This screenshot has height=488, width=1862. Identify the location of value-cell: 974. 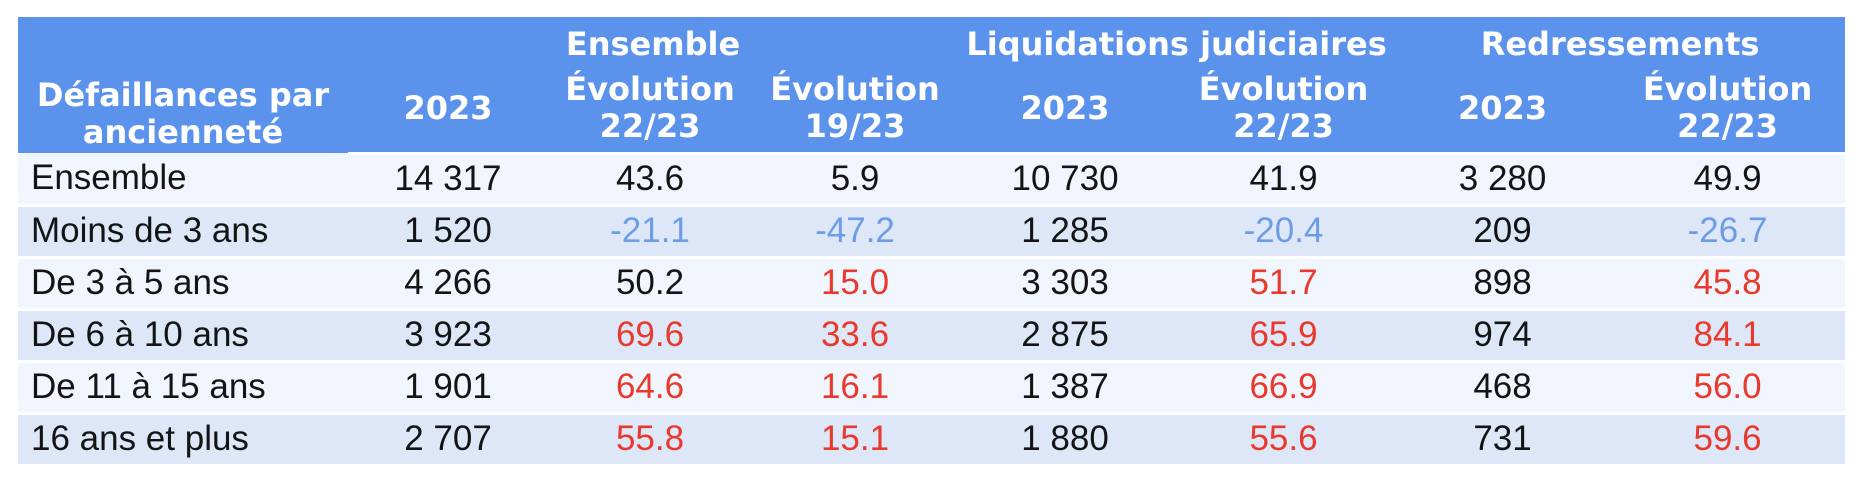
(1503, 335).